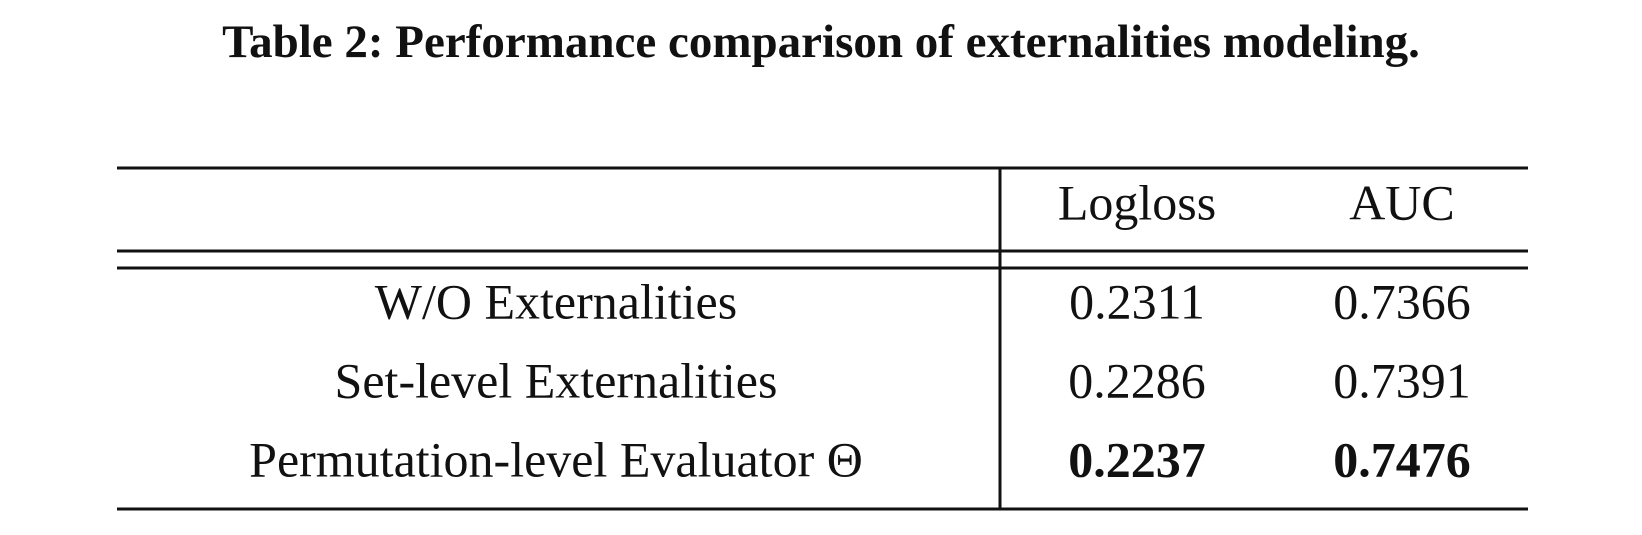  What do you see at coordinates (1402, 459) in the screenshot?
I see `cell: 0.7476` at bounding box center [1402, 459].